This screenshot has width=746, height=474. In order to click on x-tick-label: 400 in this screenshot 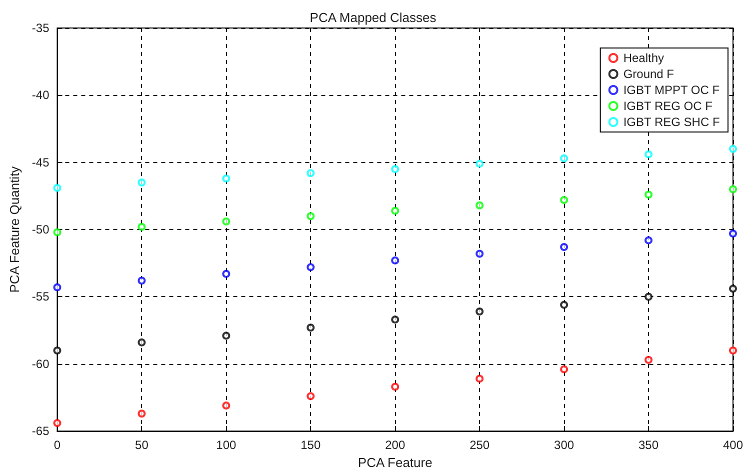, I will do `click(733, 445)`.